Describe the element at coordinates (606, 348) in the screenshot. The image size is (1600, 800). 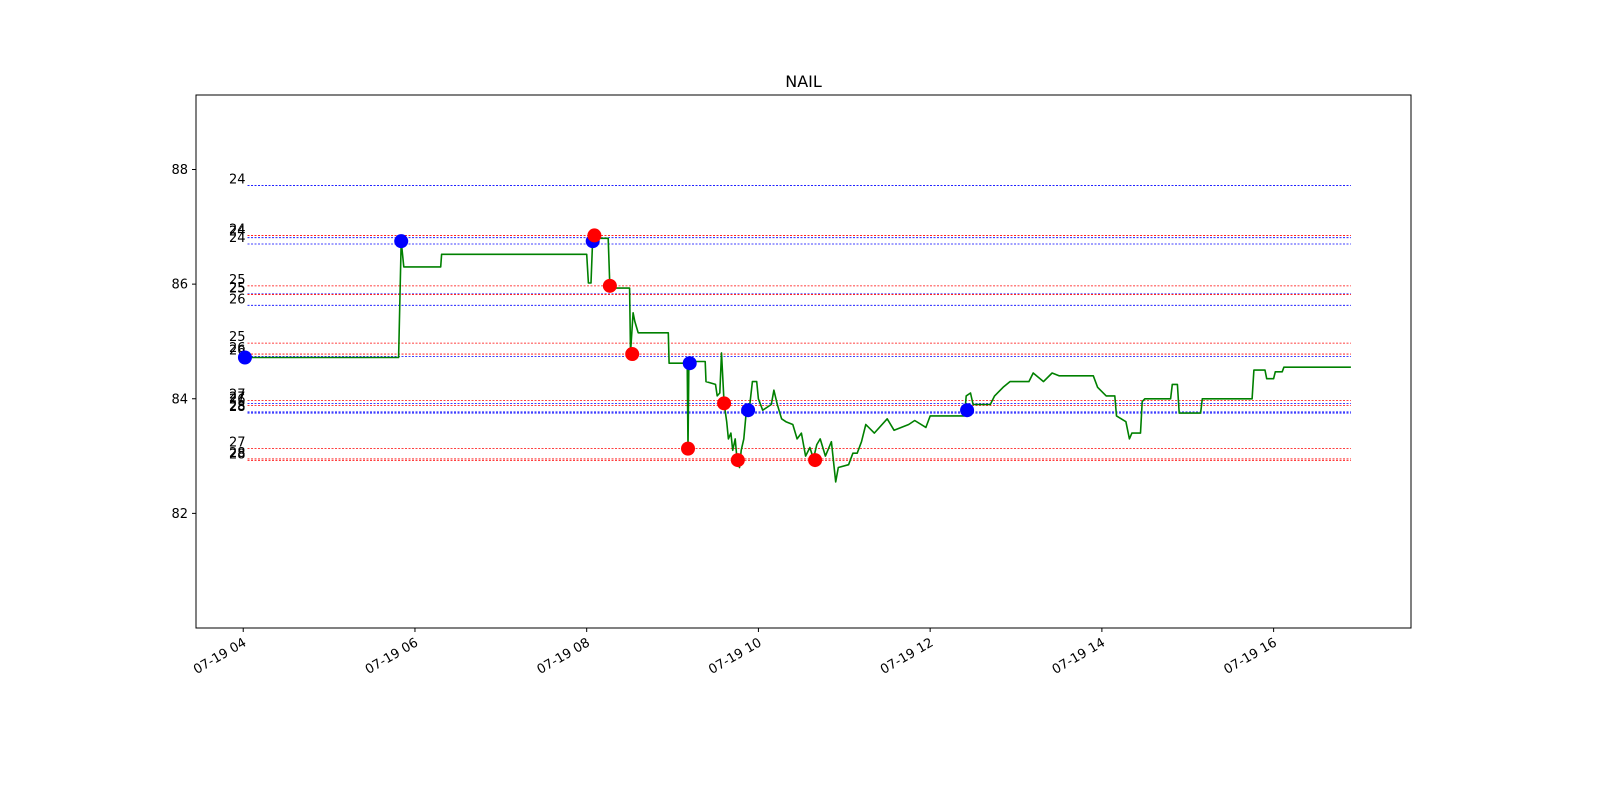
I see `trade-markers` at that location.